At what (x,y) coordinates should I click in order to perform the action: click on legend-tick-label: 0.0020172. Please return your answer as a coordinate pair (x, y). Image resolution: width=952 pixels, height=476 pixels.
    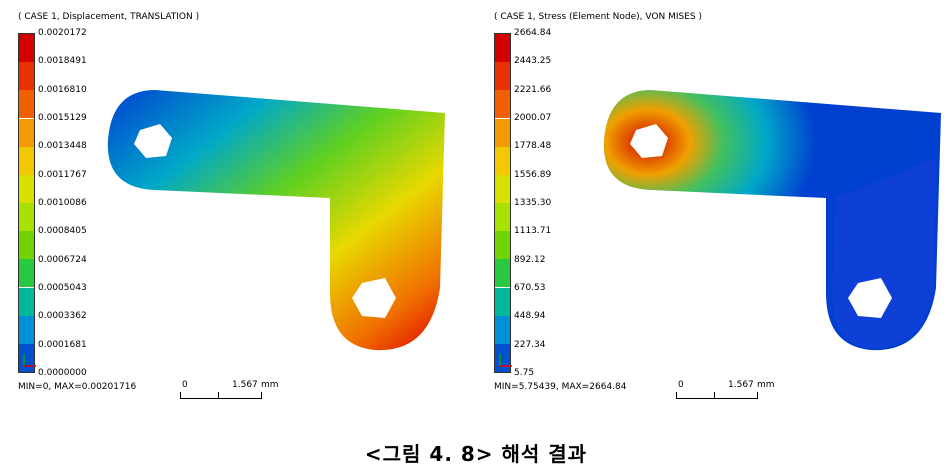
    Looking at the image, I should click on (62, 33).